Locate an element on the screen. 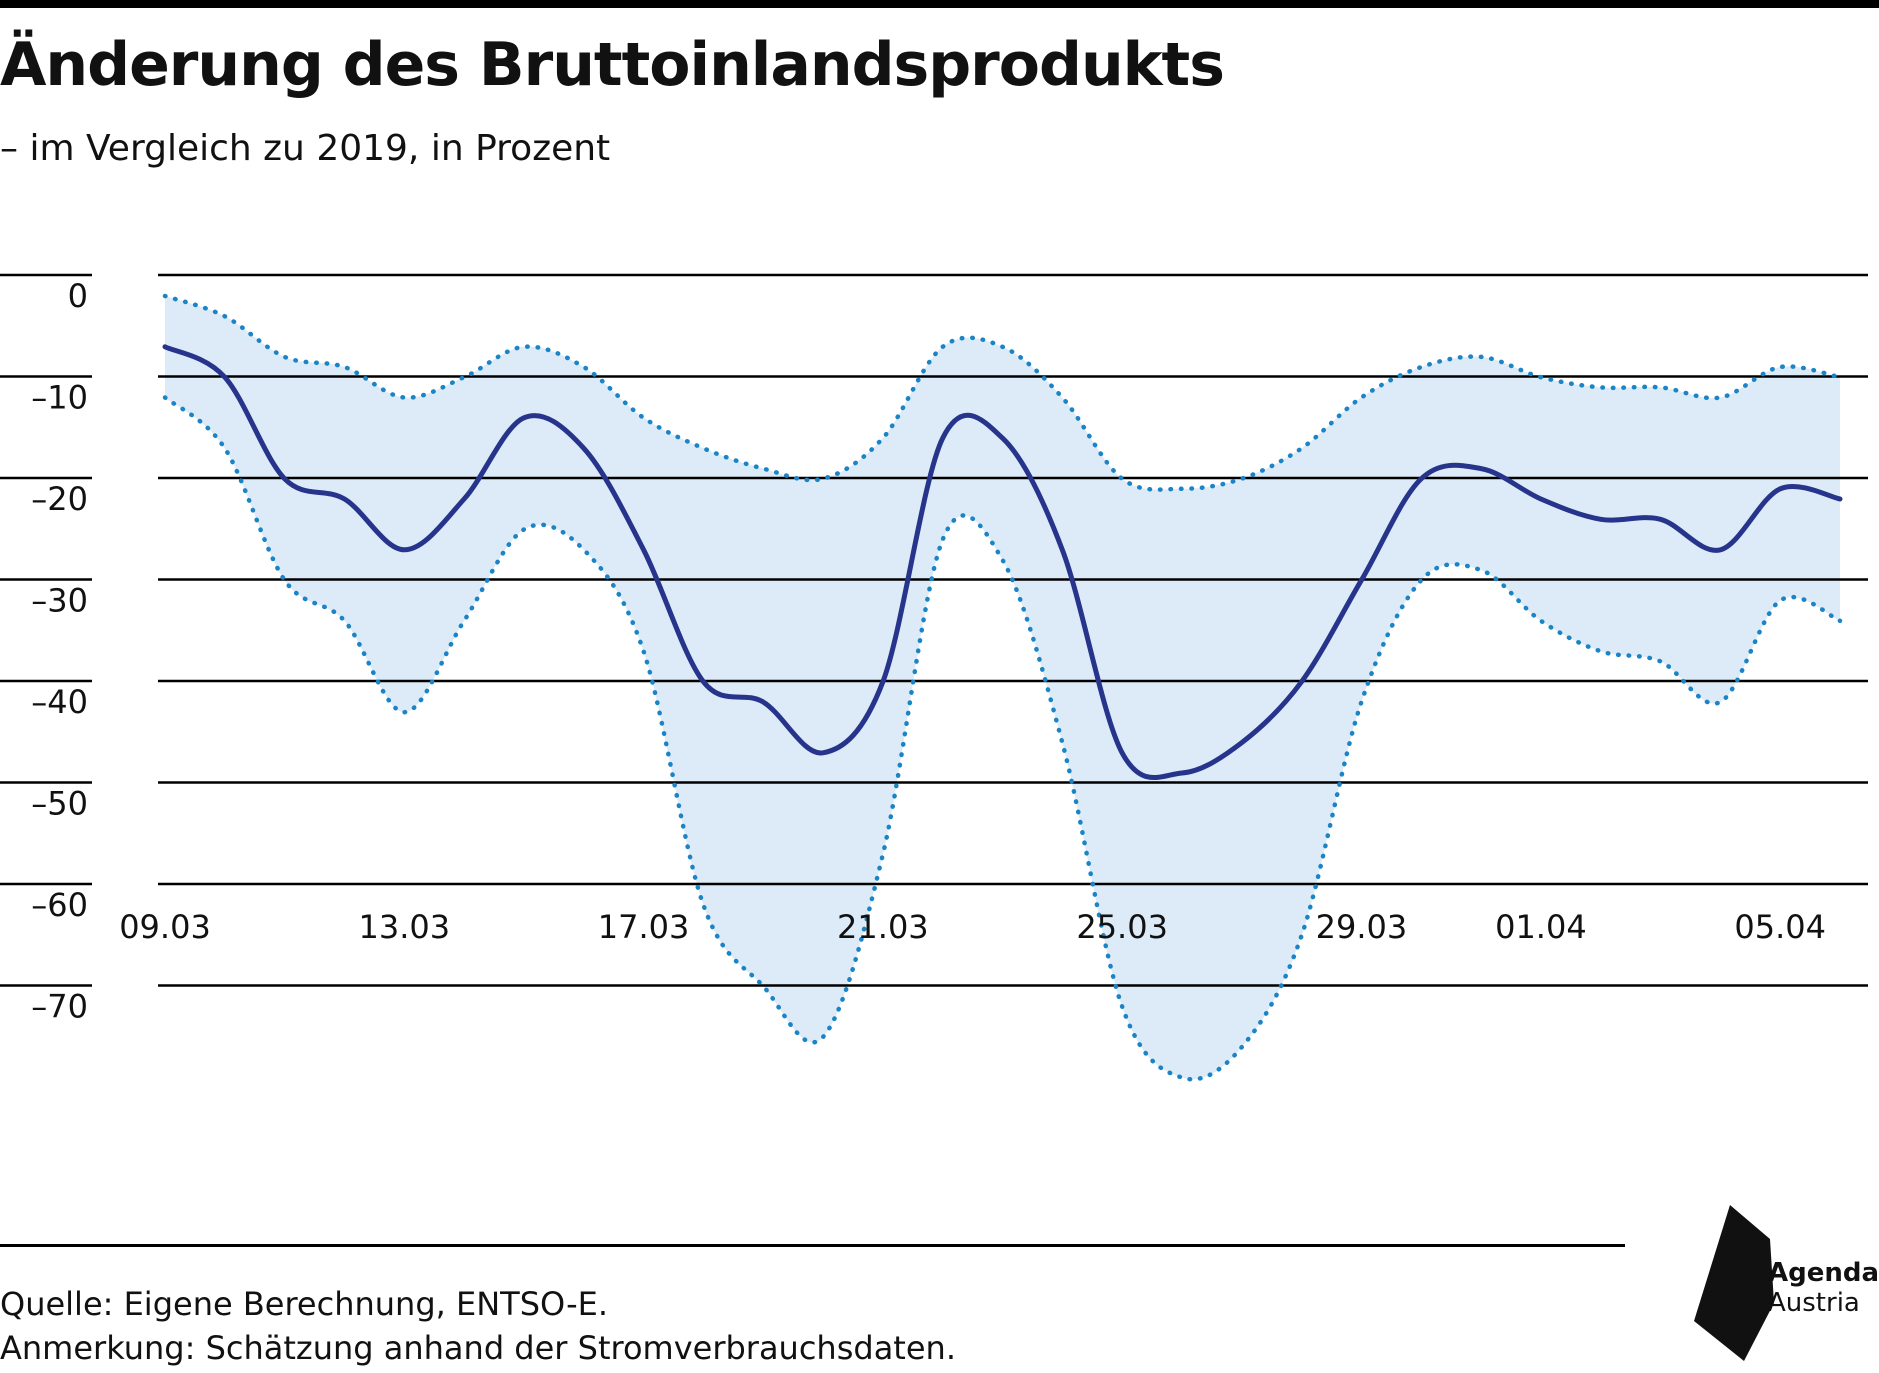 The width and height of the screenshot is (1879, 1373). x-tick-label: 29.03 is located at coordinates (1362, 927).